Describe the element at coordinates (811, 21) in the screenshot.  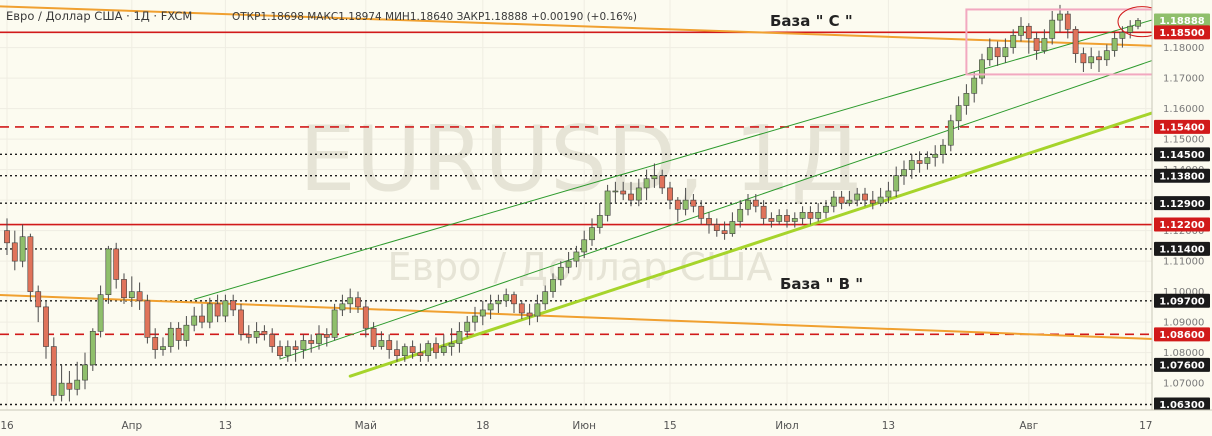
I see `base-c-label: База " С "` at that location.